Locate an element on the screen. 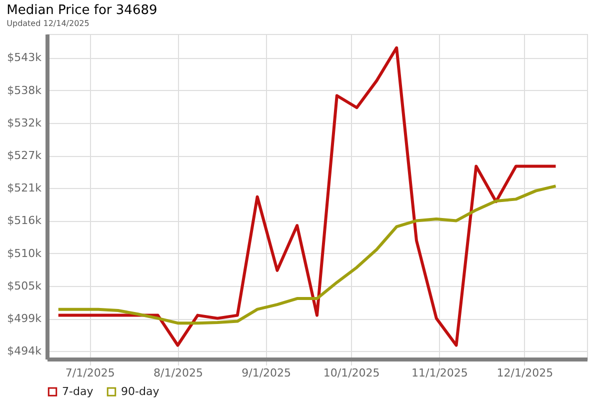 This screenshot has height=400, width=600. y-tick-label: $510k is located at coordinates (24, 253).